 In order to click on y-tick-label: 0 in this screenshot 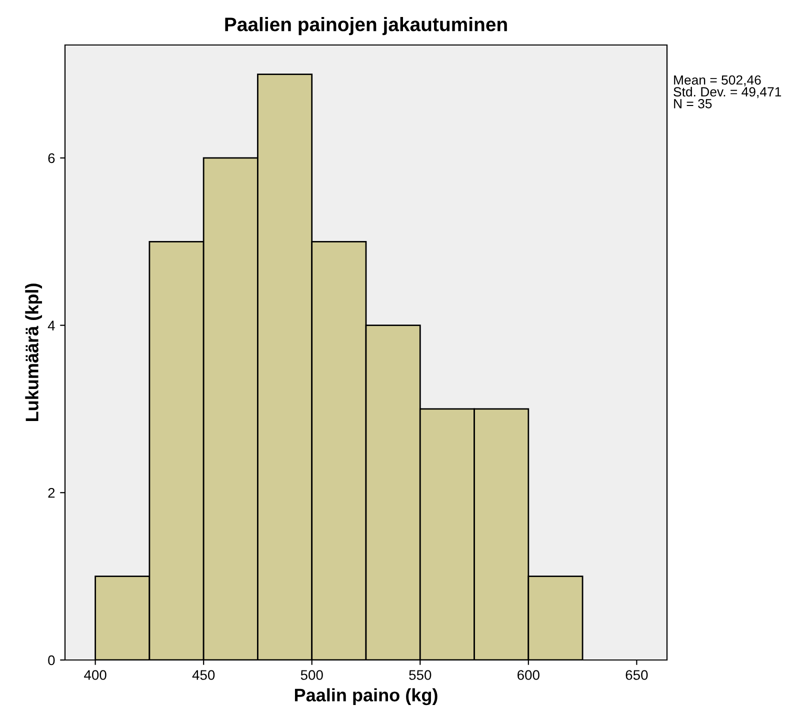, I will do `click(51, 660)`.